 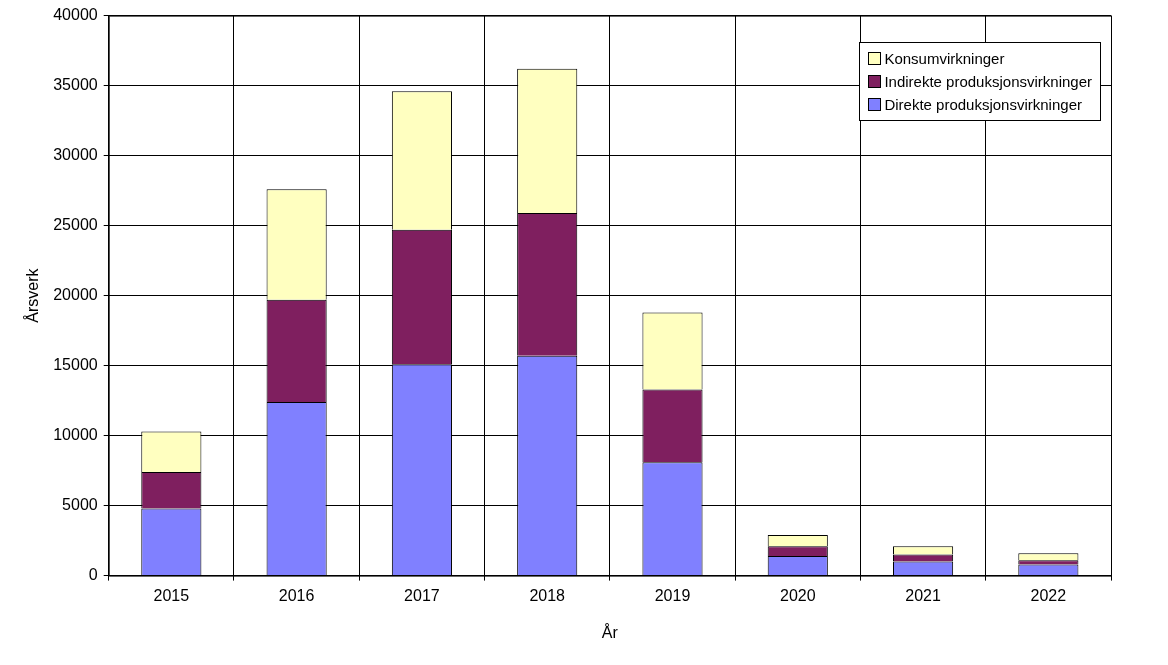 I want to click on x-tick-label: 2022, so click(x=1048, y=595).